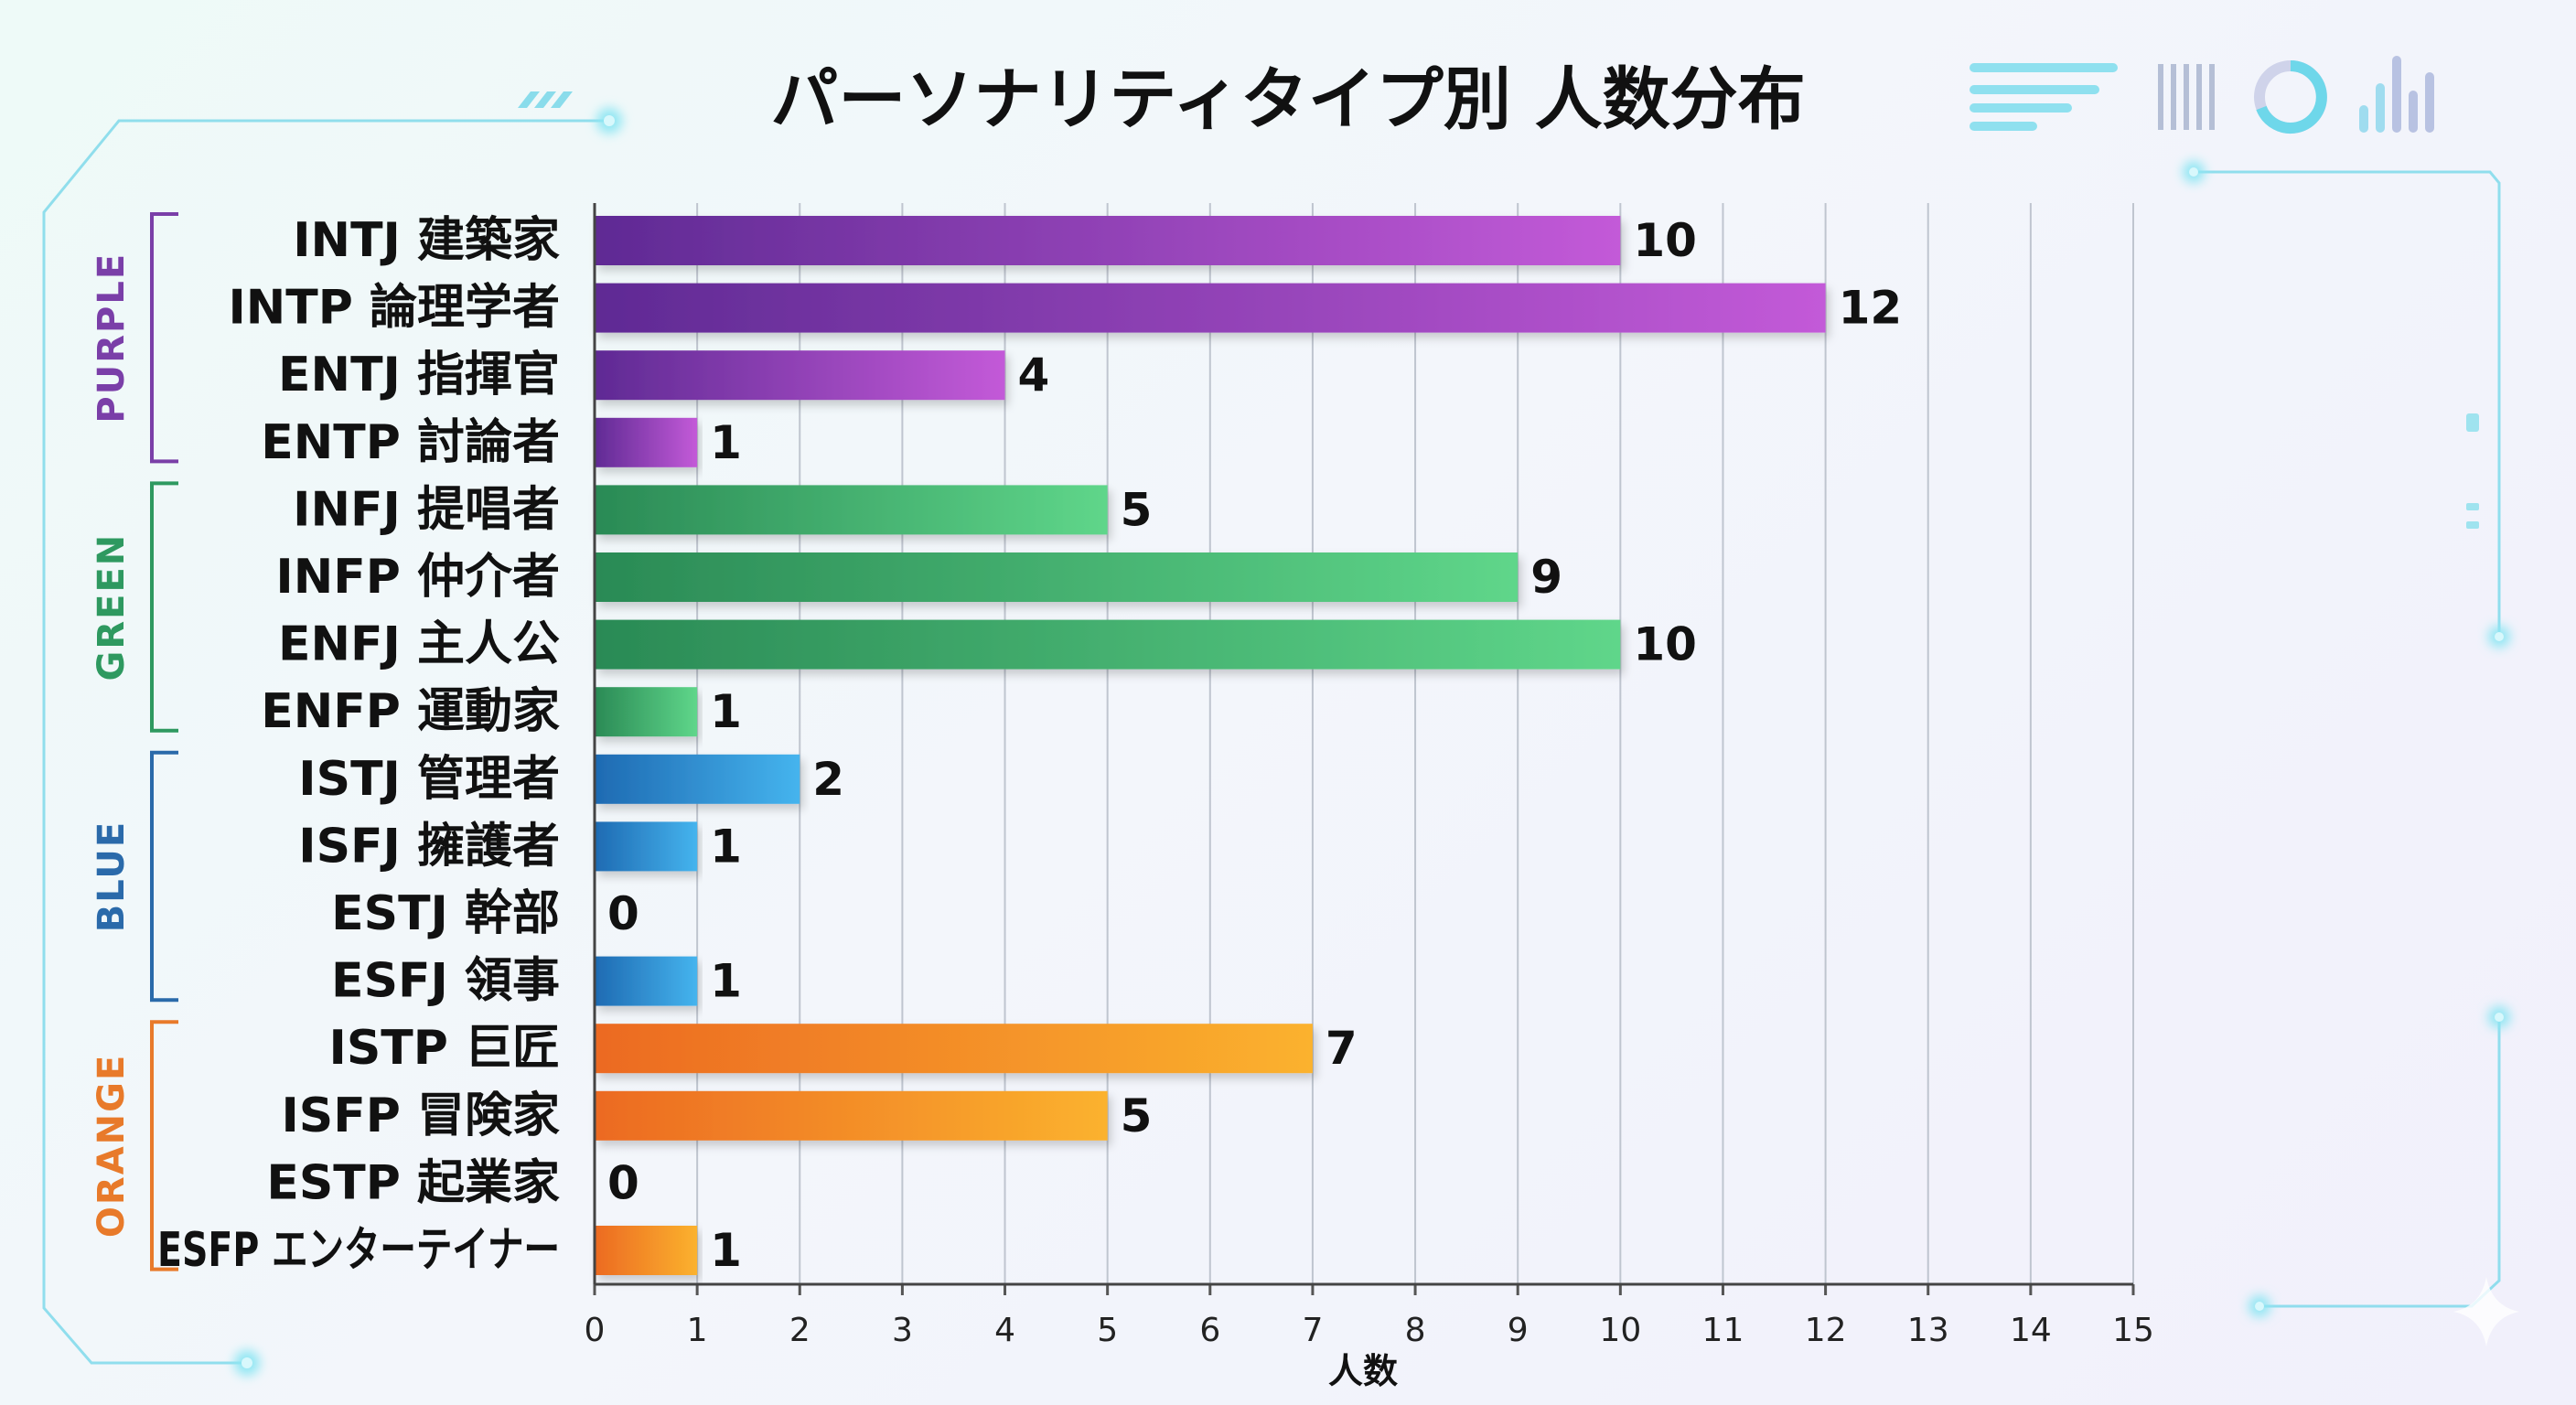 This screenshot has height=1405, width=2576. What do you see at coordinates (1826, 1330) in the screenshot?
I see `x-tick-label: 12` at bounding box center [1826, 1330].